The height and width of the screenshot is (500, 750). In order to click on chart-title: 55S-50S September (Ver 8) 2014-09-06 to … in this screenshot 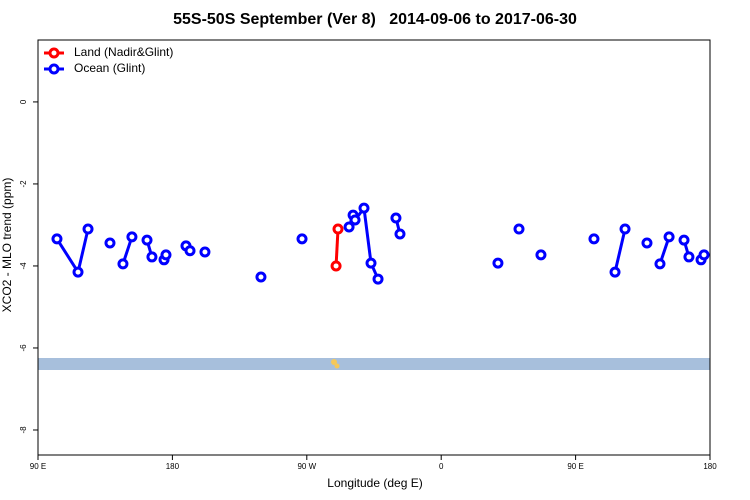, I will do `click(375, 19)`.